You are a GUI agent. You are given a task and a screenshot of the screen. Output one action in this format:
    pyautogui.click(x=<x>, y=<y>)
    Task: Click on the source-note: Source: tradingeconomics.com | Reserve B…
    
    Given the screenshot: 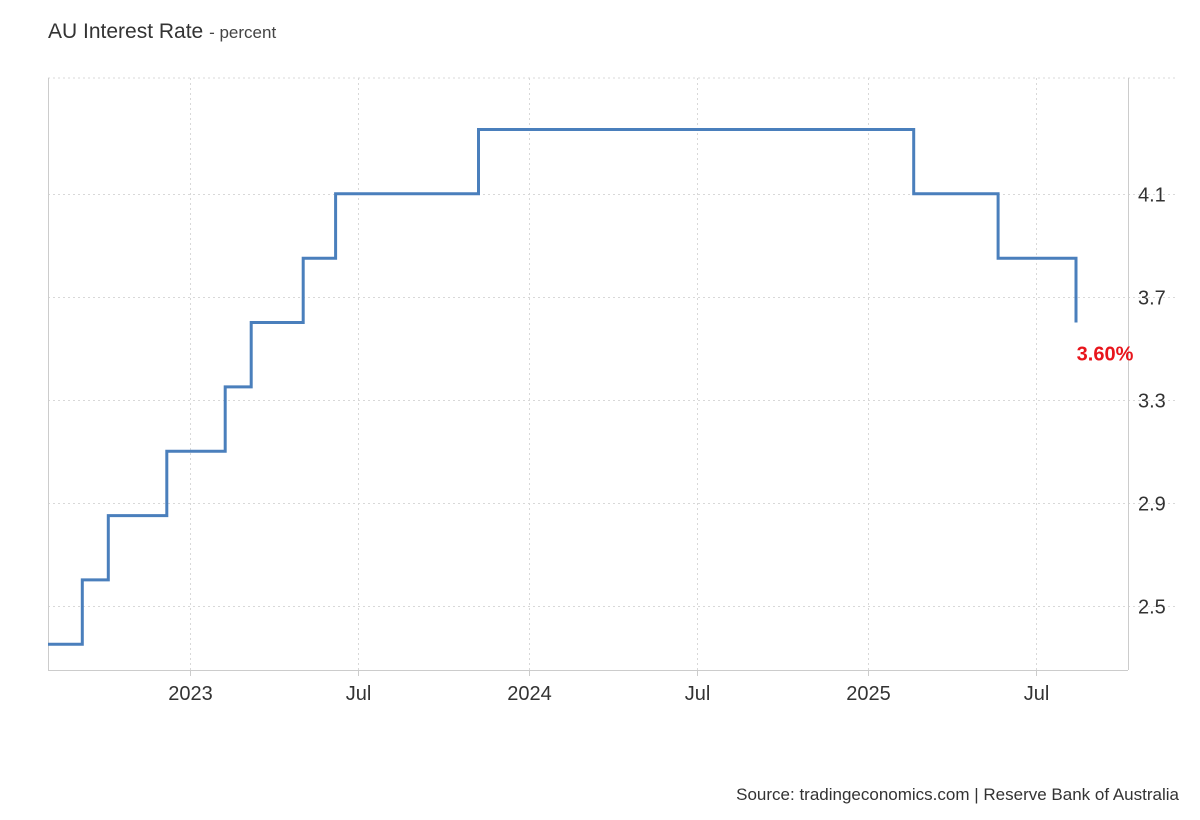 What is the action you would take?
    pyautogui.click(x=957, y=794)
    